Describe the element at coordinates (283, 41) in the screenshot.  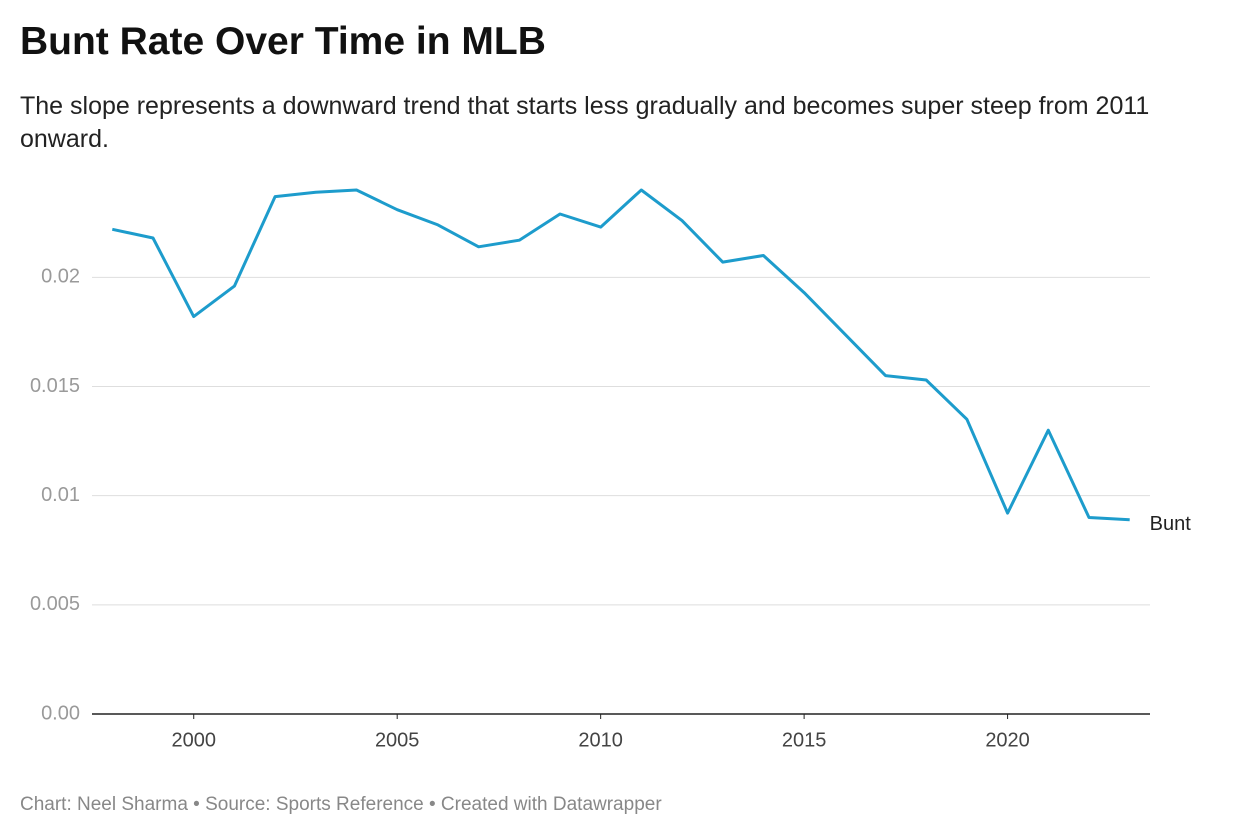
I see `chart-title: Bunt Rate Over Time in MLB` at that location.